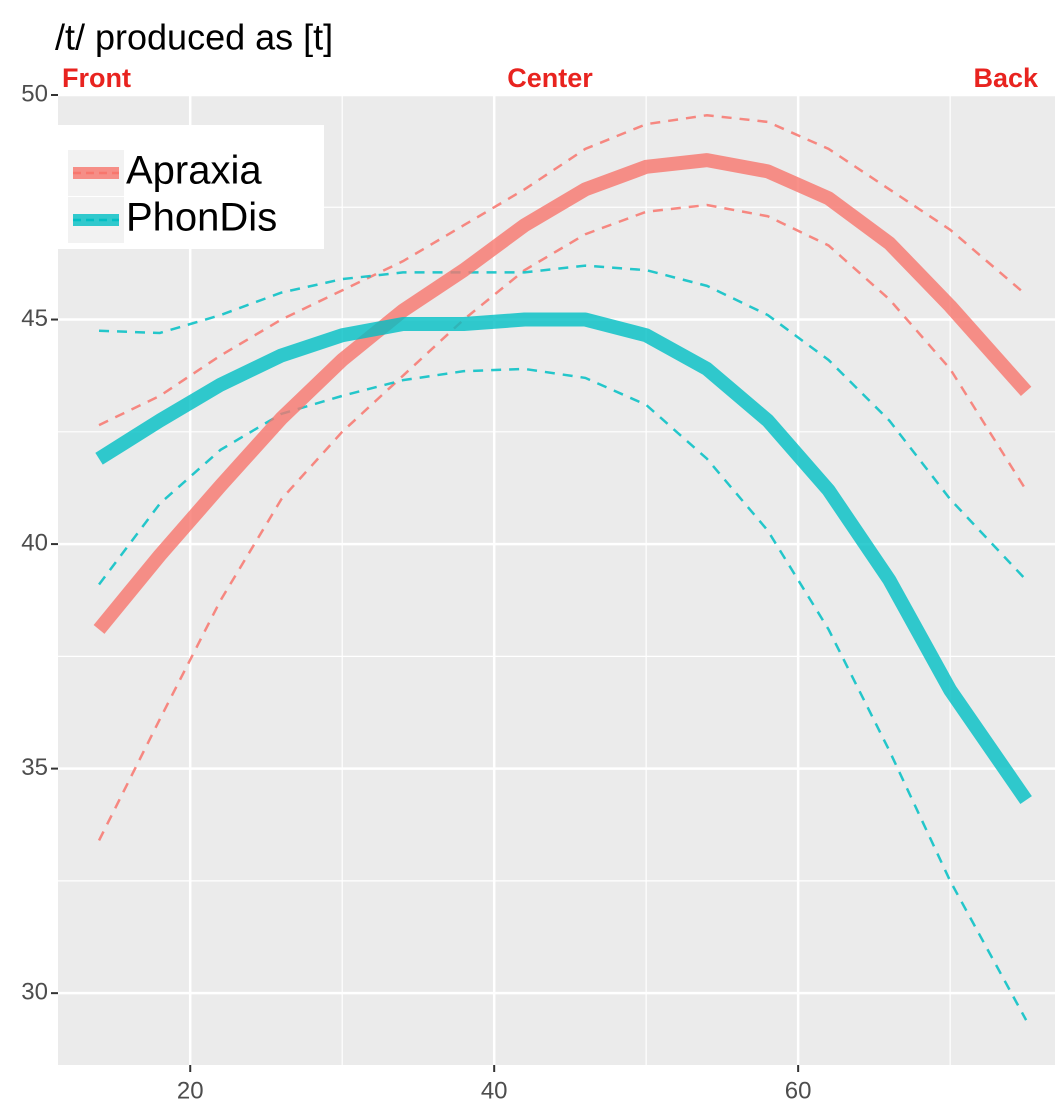 The width and height of the screenshot is (1060, 1105). Describe the element at coordinates (494, 1090) in the screenshot. I see `x-tick-label: 40` at that location.